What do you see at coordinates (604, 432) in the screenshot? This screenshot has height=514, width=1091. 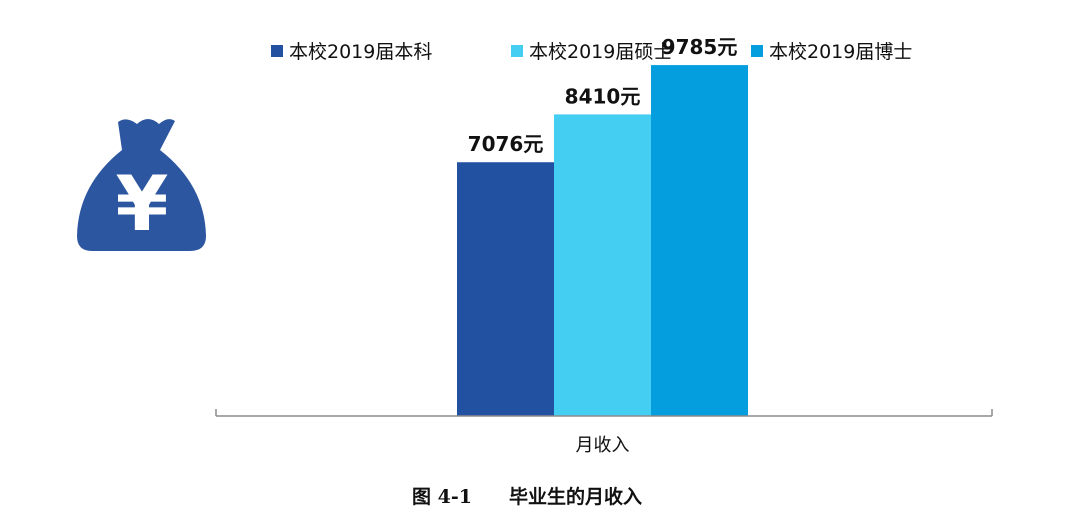 I see `x-axis: 月收入` at bounding box center [604, 432].